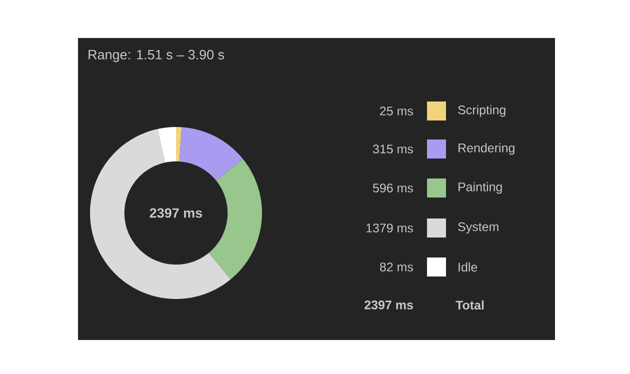 This screenshot has width=630, height=374. What do you see at coordinates (156, 56) in the screenshot?
I see `chart-title: Range: 1.51 s – 3.90 s` at bounding box center [156, 56].